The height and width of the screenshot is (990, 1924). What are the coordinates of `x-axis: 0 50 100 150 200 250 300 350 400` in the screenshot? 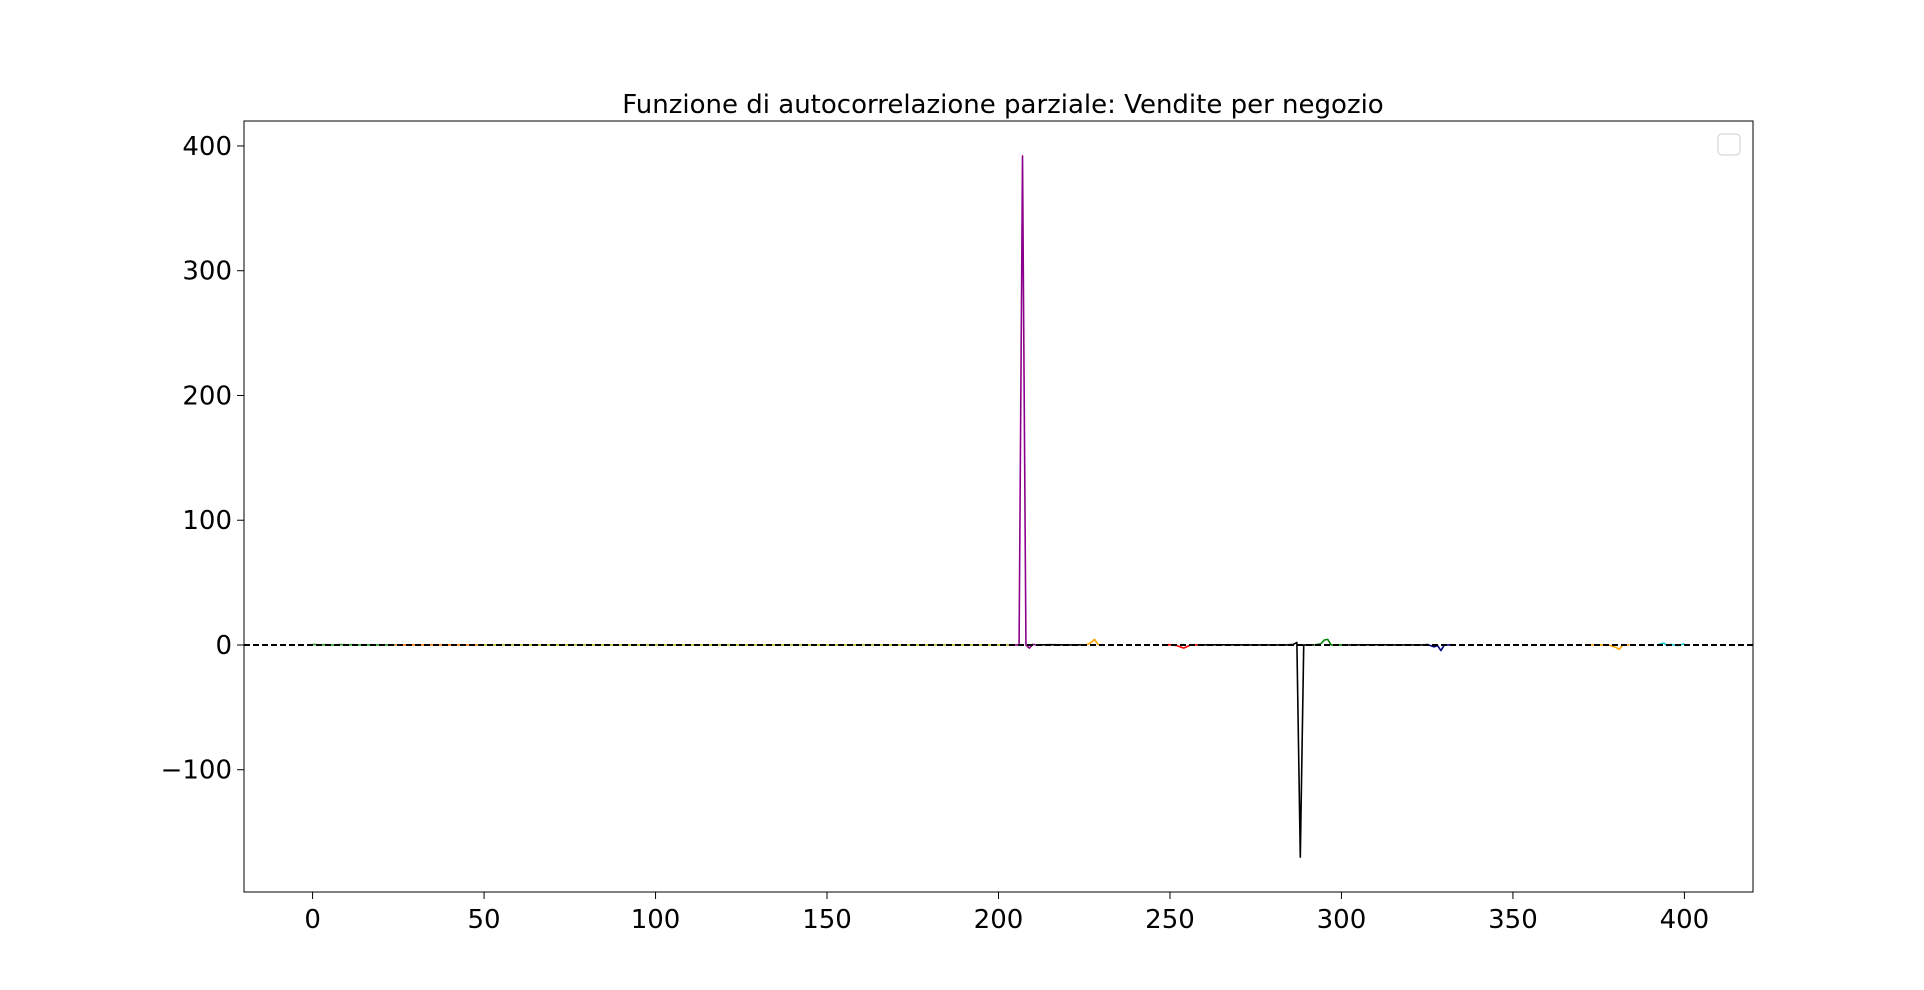 It's located at (1006, 913).